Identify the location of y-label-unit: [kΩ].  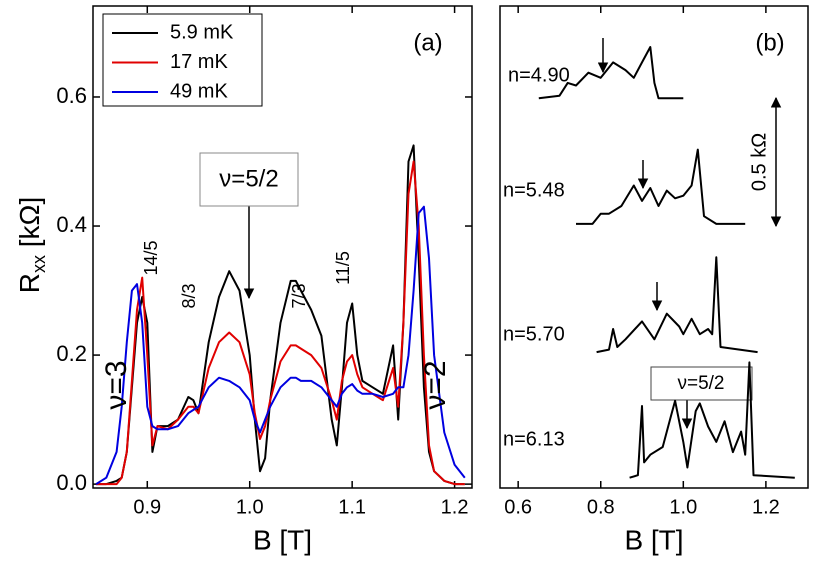
(29, 226).